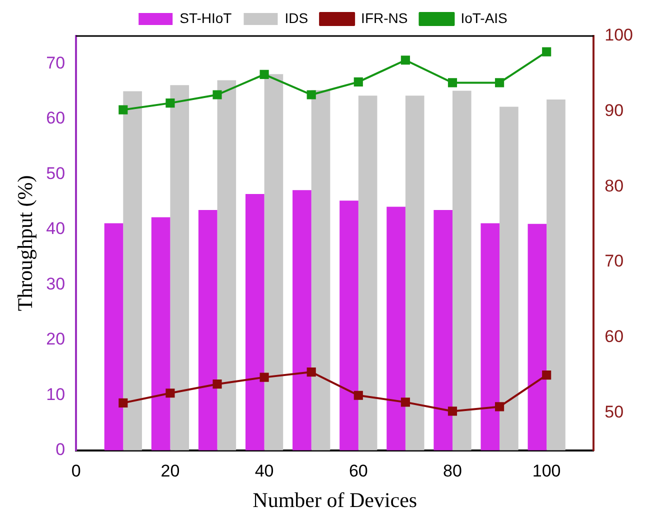 The image size is (646, 522). Describe the element at coordinates (614, 261) in the screenshot. I see `y2-tick-label: 70` at that location.